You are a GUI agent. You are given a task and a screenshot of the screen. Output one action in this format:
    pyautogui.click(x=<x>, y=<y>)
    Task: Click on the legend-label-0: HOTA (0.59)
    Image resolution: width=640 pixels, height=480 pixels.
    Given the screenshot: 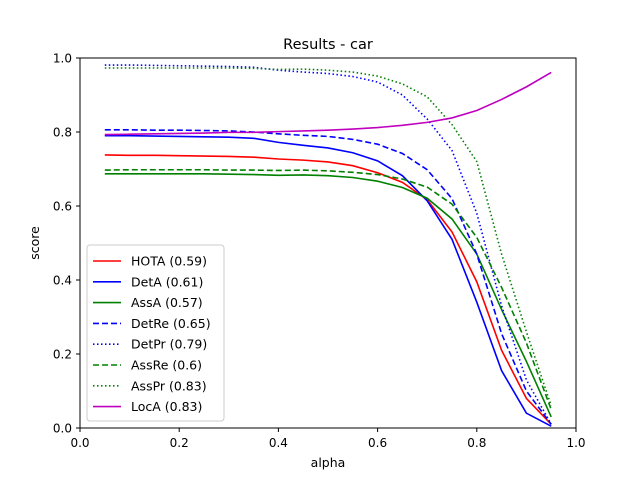 What is the action you would take?
    pyautogui.click(x=169, y=261)
    